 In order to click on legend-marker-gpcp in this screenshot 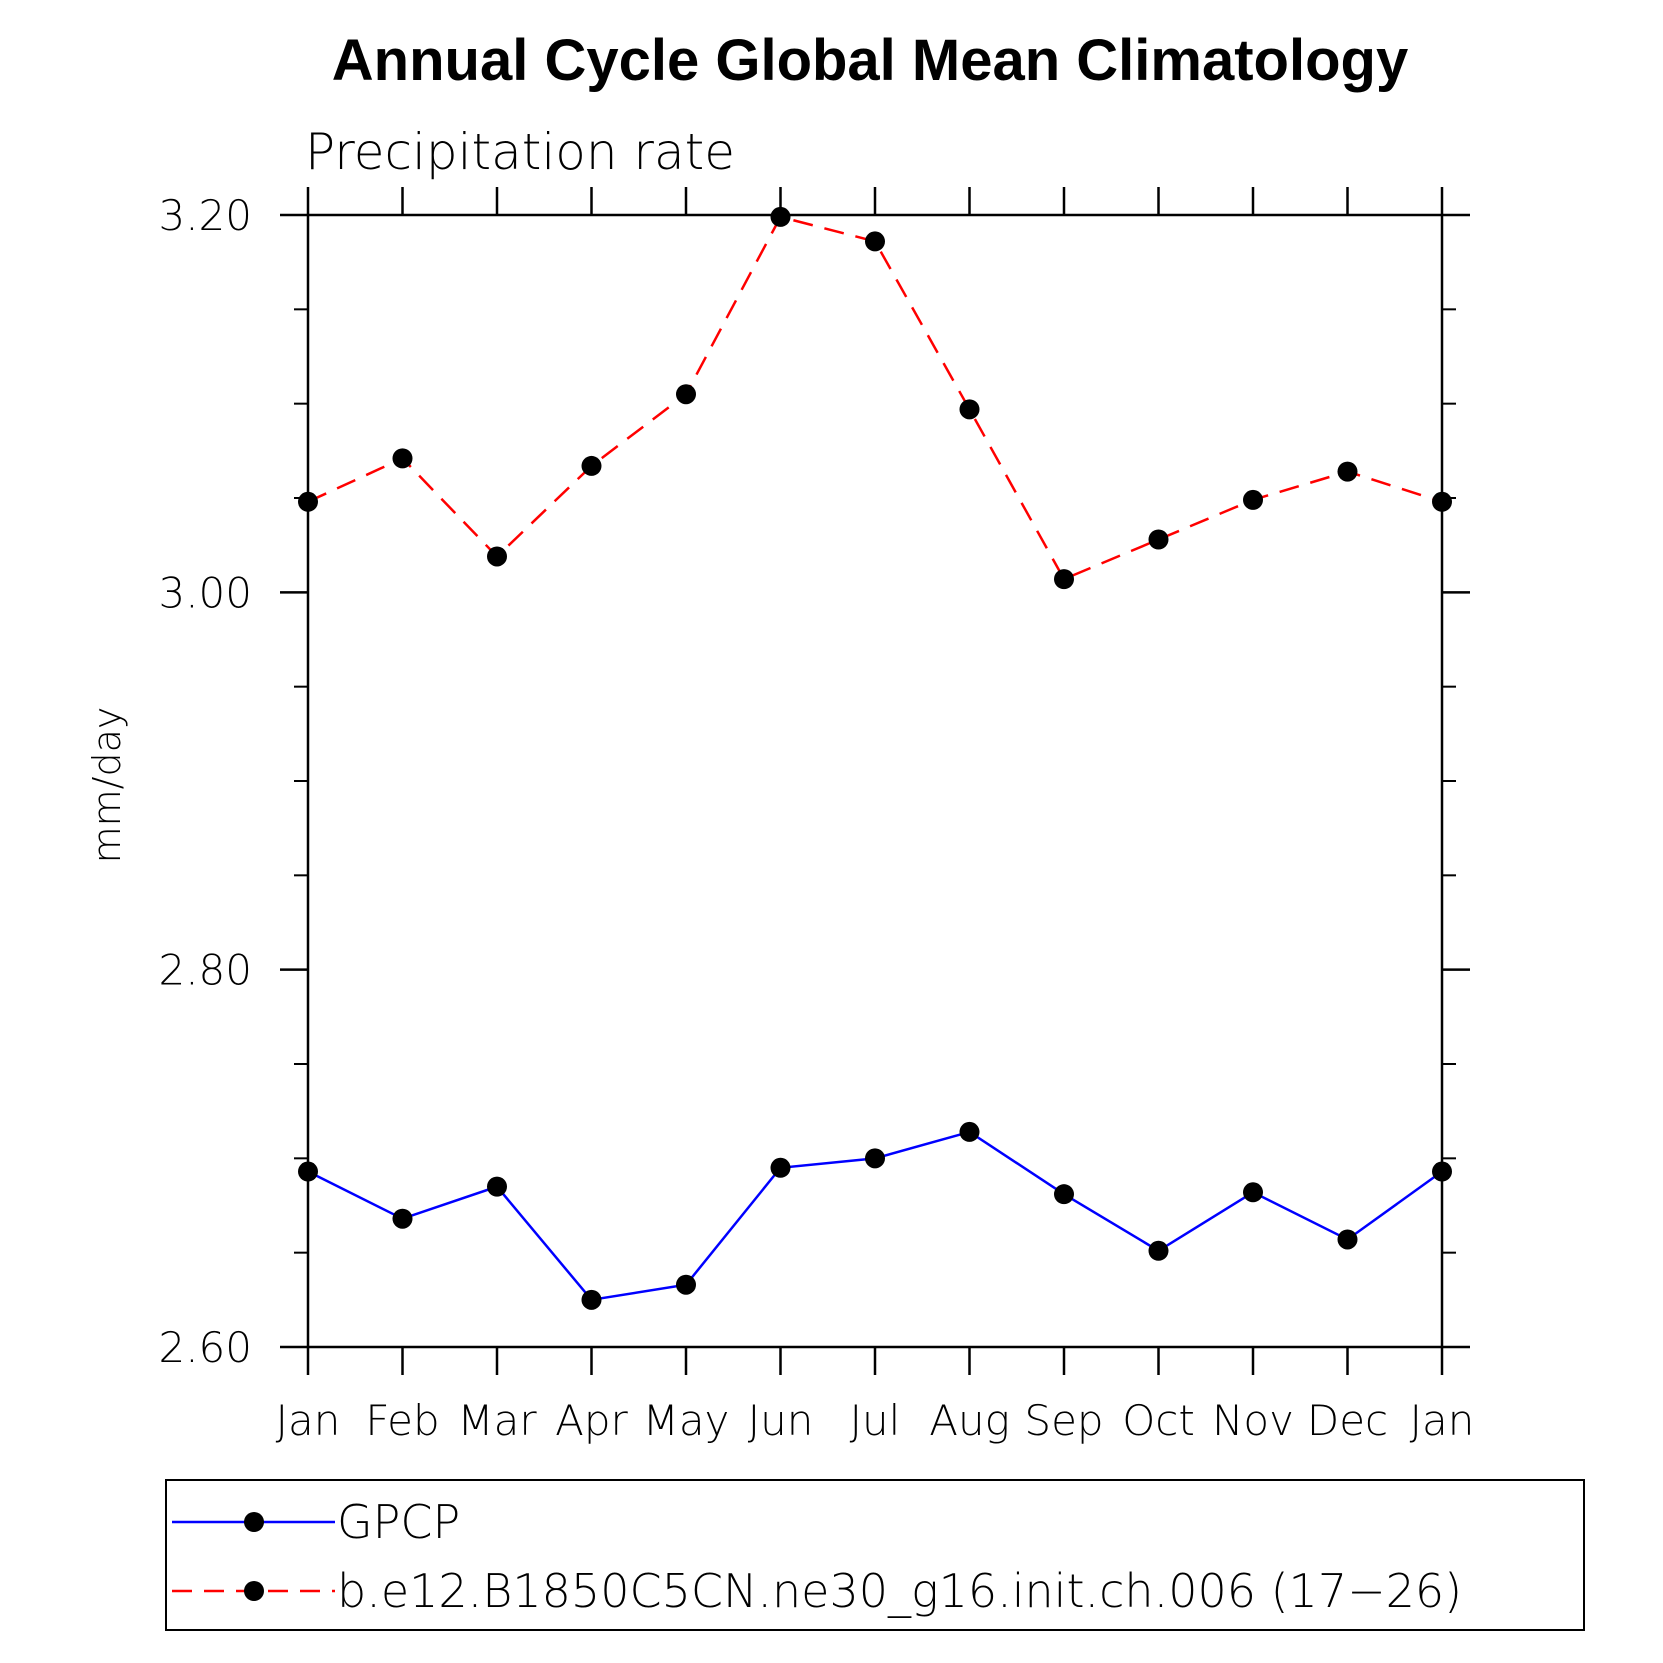, I will do `click(254, 1522)`.